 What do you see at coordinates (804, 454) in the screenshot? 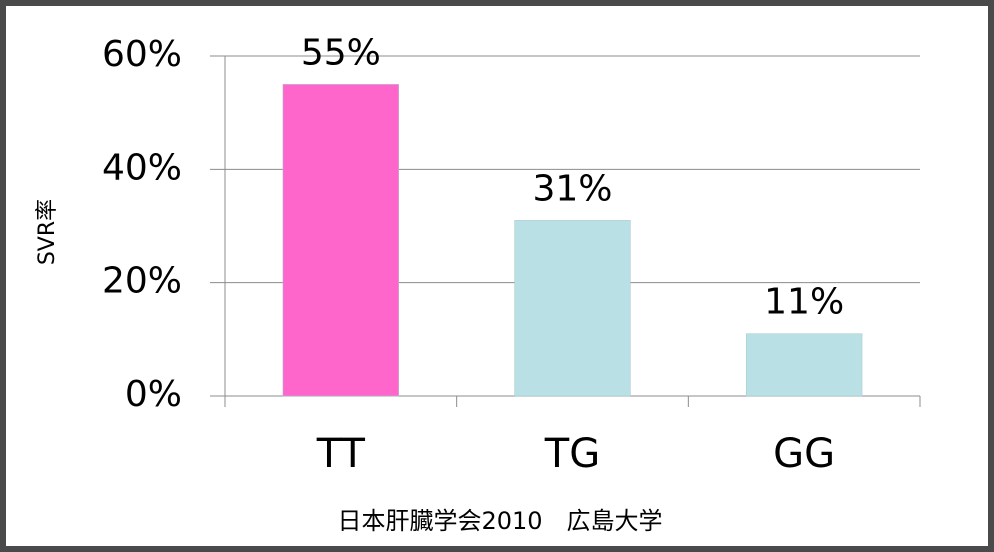
I see `x-tick-label: GG` at bounding box center [804, 454].